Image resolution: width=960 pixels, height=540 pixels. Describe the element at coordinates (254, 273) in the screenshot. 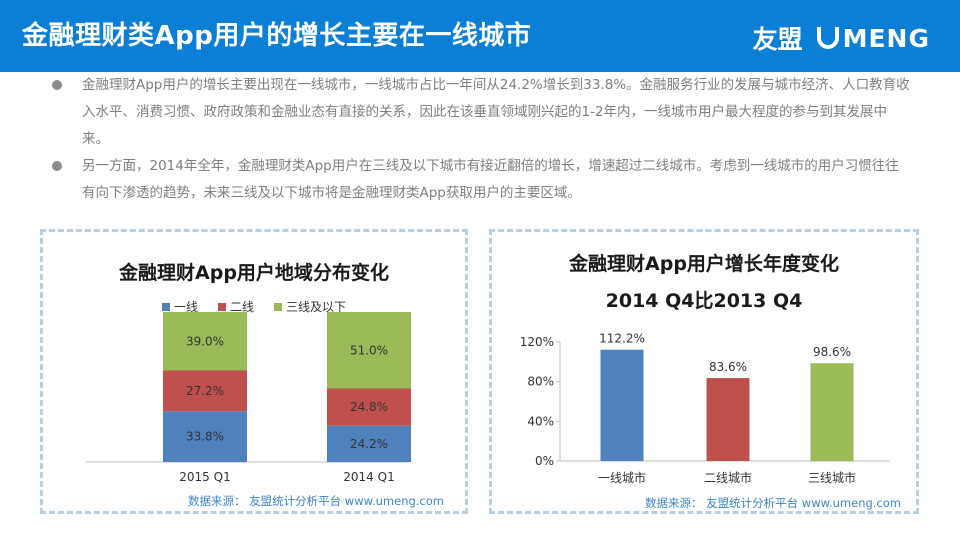

I see `chart-title: 金融理财App用户地域分布变化` at that location.